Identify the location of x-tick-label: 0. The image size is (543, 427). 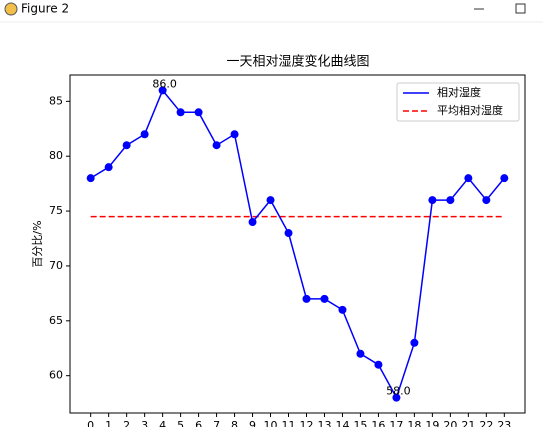
(90, 423).